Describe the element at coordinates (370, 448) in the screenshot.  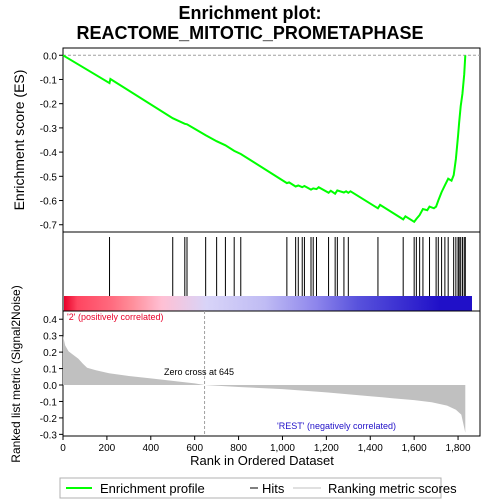
I see `x-tick-label: 1,400` at that location.